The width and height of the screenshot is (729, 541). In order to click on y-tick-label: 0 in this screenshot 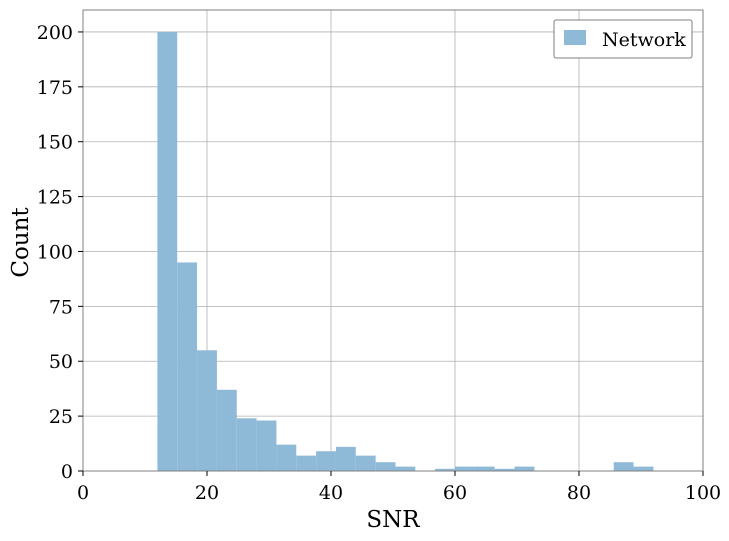, I will do `click(67, 472)`.